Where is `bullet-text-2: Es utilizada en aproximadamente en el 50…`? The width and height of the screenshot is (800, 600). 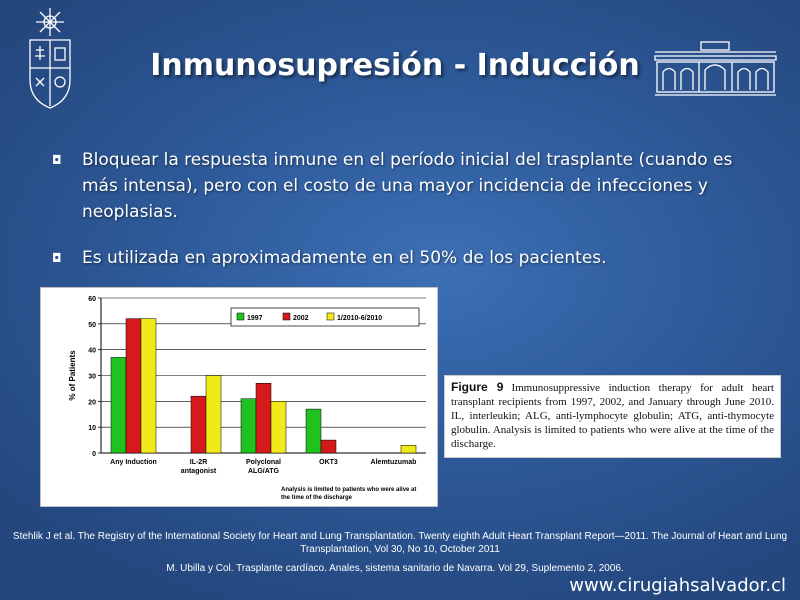
bullet-text-2: Es utilizada en aproximadamente en el 50… is located at coordinates (344, 258).